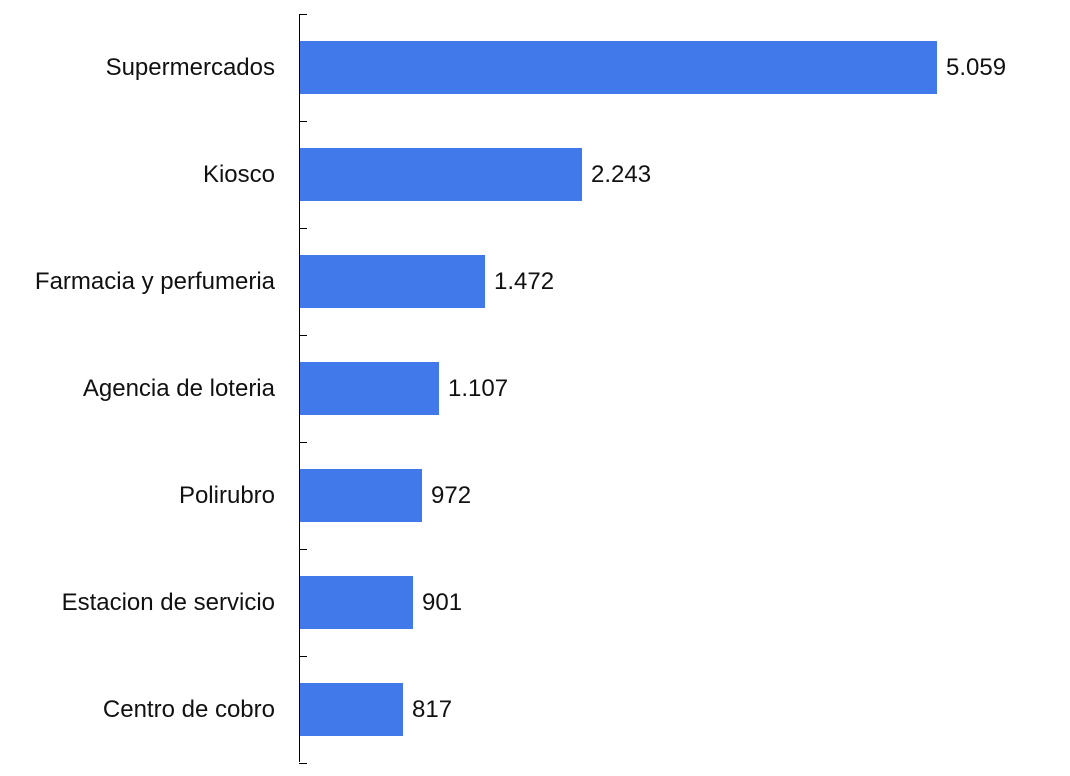 Image resolution: width=1070 pixels, height=776 pixels. Describe the element at coordinates (535, 709) in the screenshot. I see `bar-row: Centro de cobro 817` at that location.